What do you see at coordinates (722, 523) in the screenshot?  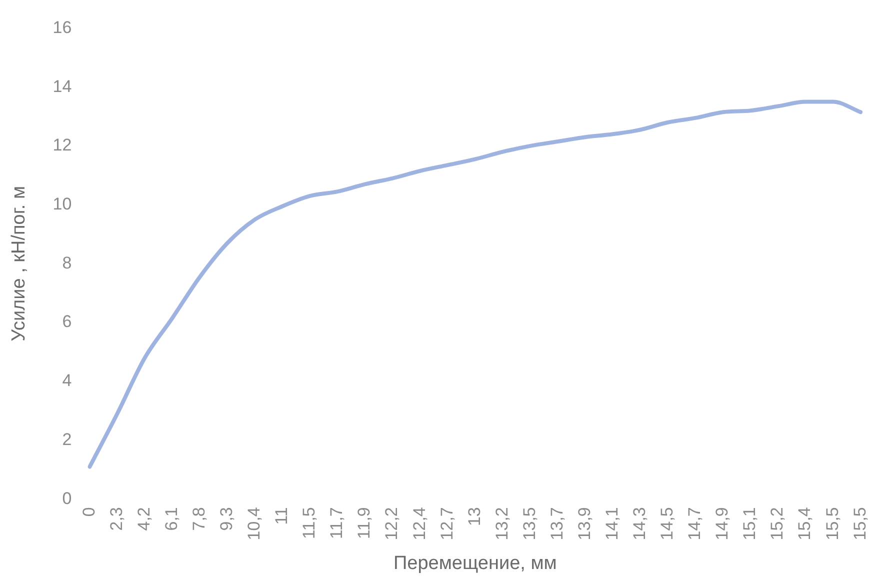 I see `x-tick-label: 14,9` at bounding box center [722, 523].